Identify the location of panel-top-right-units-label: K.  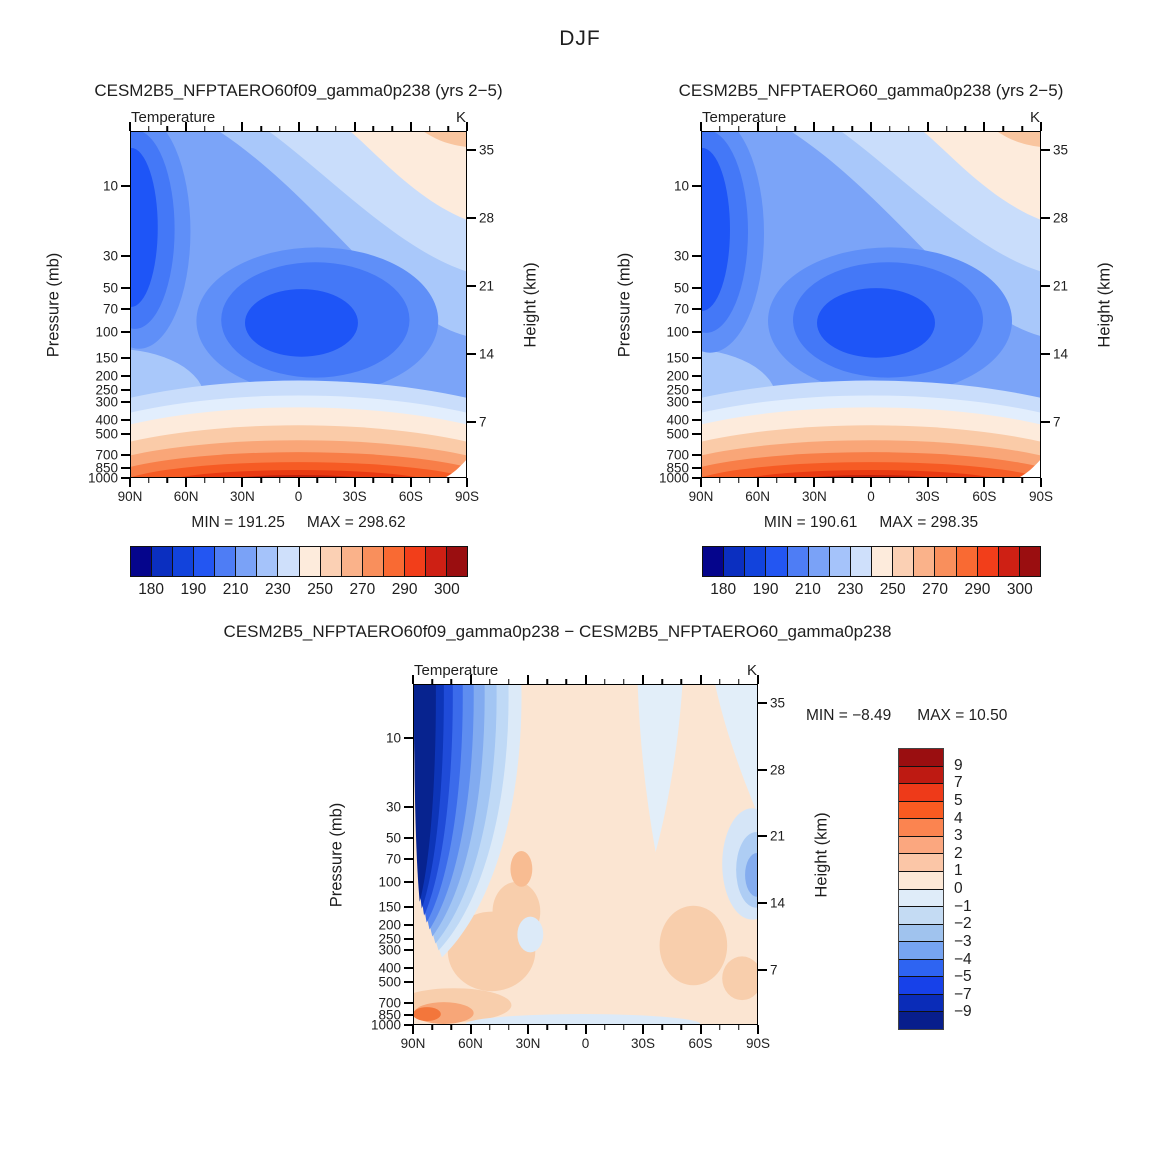
(1034, 117).